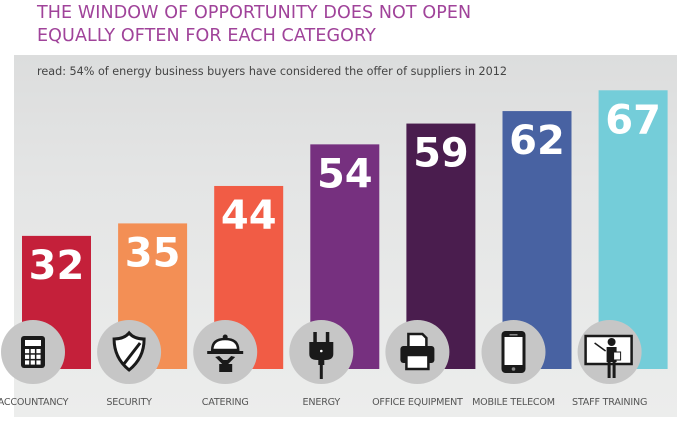  Describe the element at coordinates (249, 216) in the screenshot. I see `bar-value-label-catering: 44` at that location.